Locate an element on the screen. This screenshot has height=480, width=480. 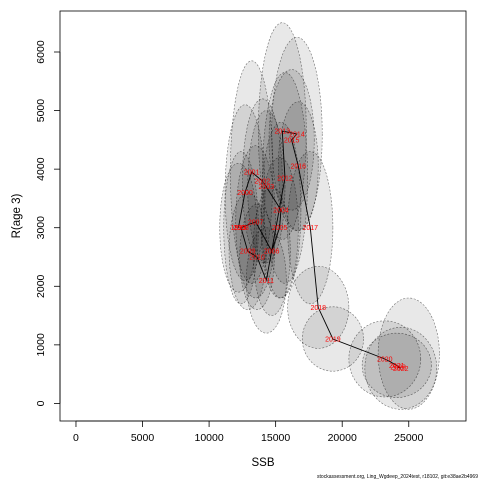
point-label-2021: 2021 is located at coordinates (397, 366).